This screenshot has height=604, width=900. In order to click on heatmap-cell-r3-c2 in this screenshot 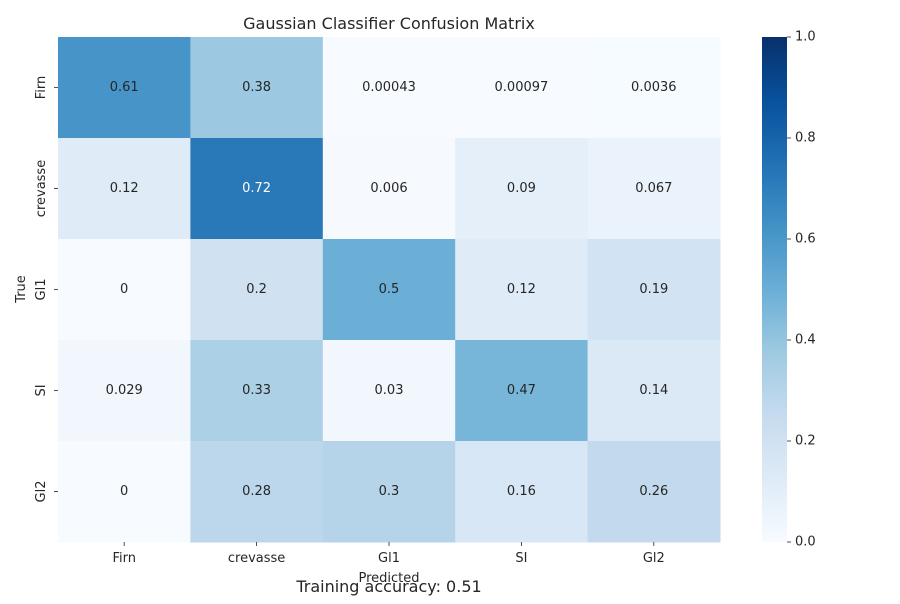, I will do `click(389, 391)`.